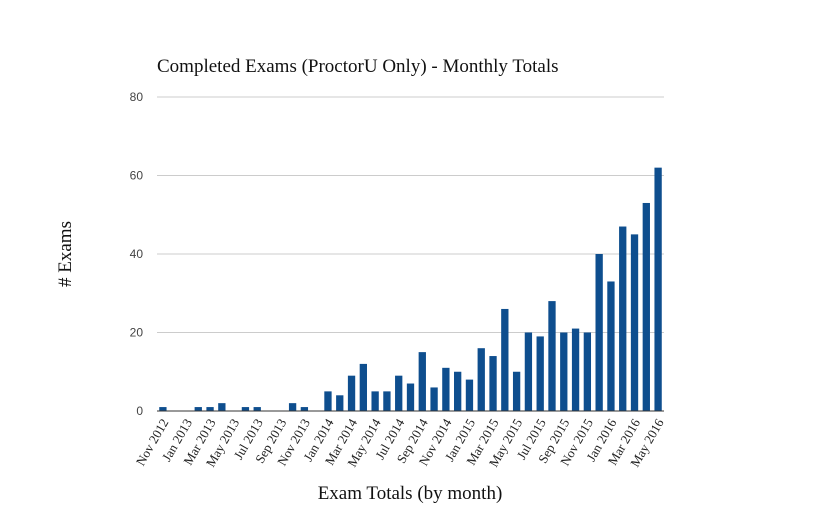  What do you see at coordinates (137, 176) in the screenshot?
I see `y-tick-label: 60` at bounding box center [137, 176].